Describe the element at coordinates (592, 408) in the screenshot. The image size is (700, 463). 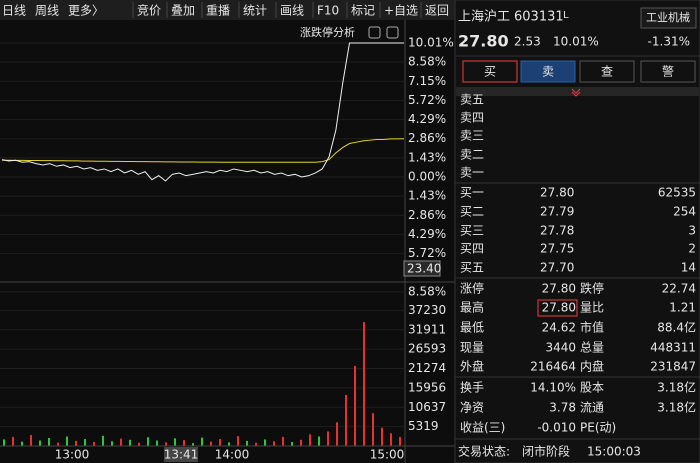
I see `stat-label: 流通` at that location.